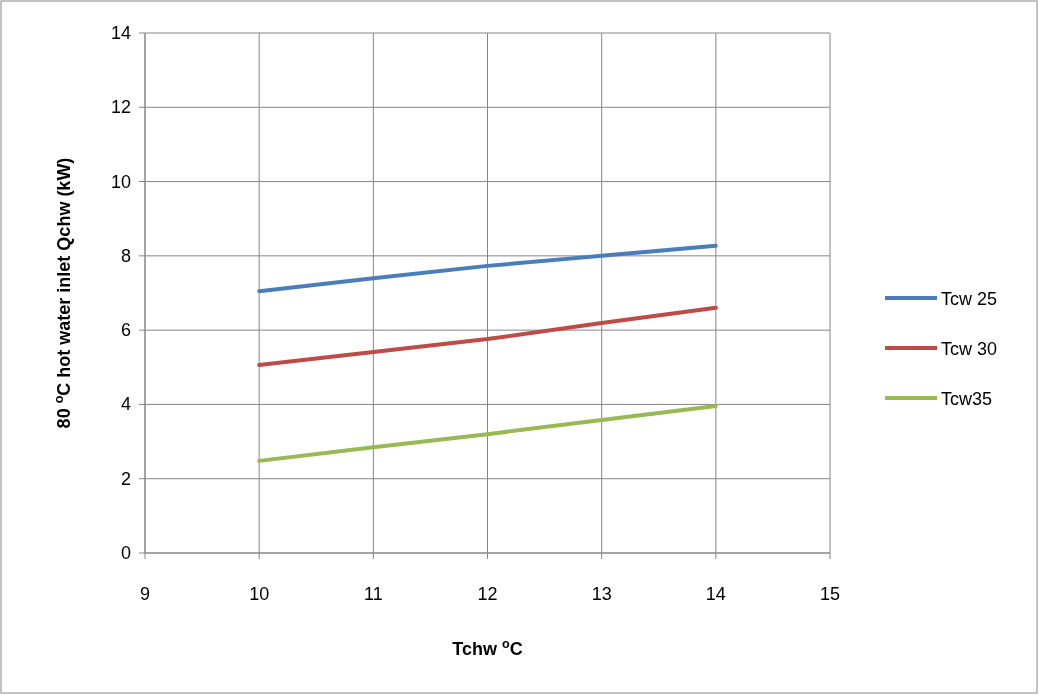 This screenshot has width=1039, height=695. I want to click on x-tick-label: 9, so click(145, 594).